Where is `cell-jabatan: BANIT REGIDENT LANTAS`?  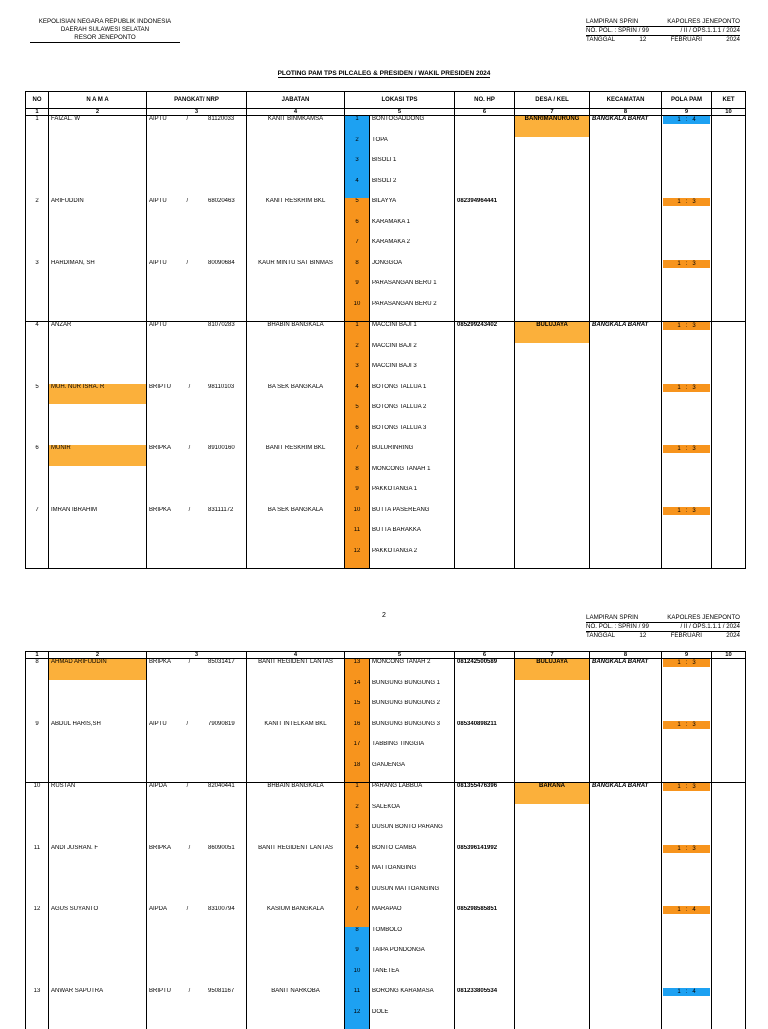 cell-jabatan: BANIT REGIDENT LANTAS is located at coordinates (296, 669).